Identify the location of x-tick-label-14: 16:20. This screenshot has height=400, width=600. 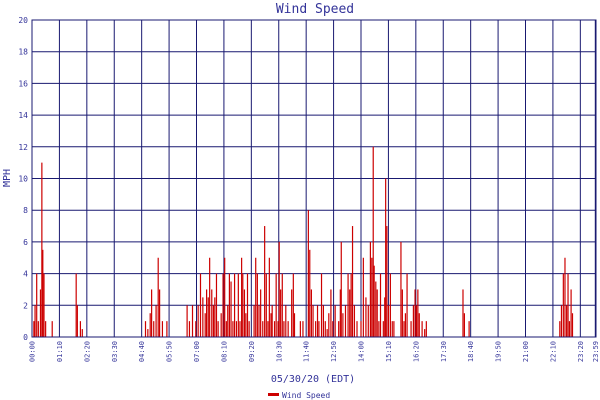
(416, 351).